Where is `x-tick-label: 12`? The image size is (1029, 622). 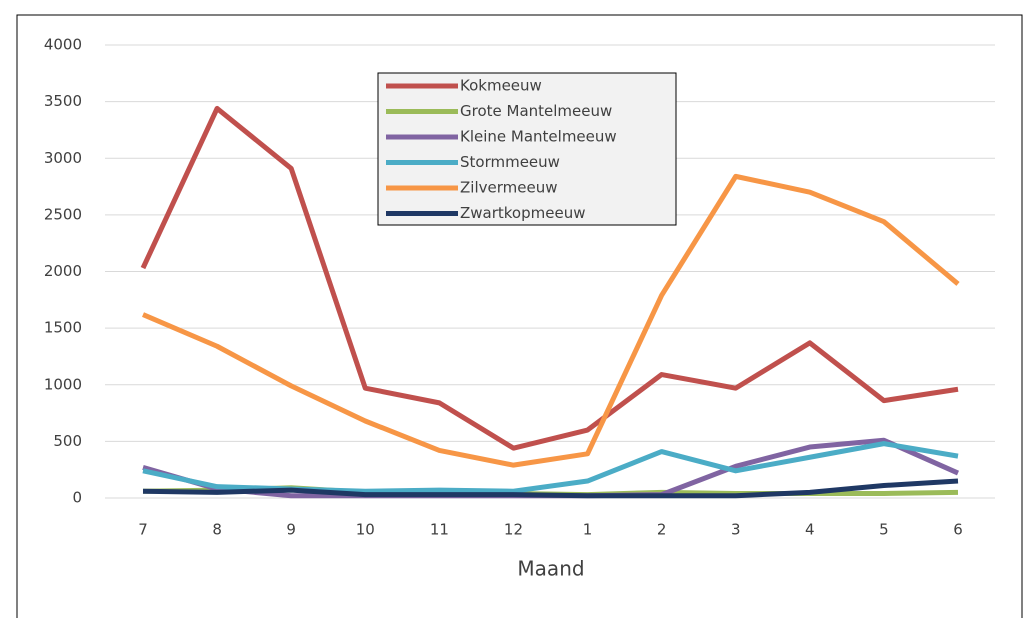
x-tick-label: 12 is located at coordinates (513, 530).